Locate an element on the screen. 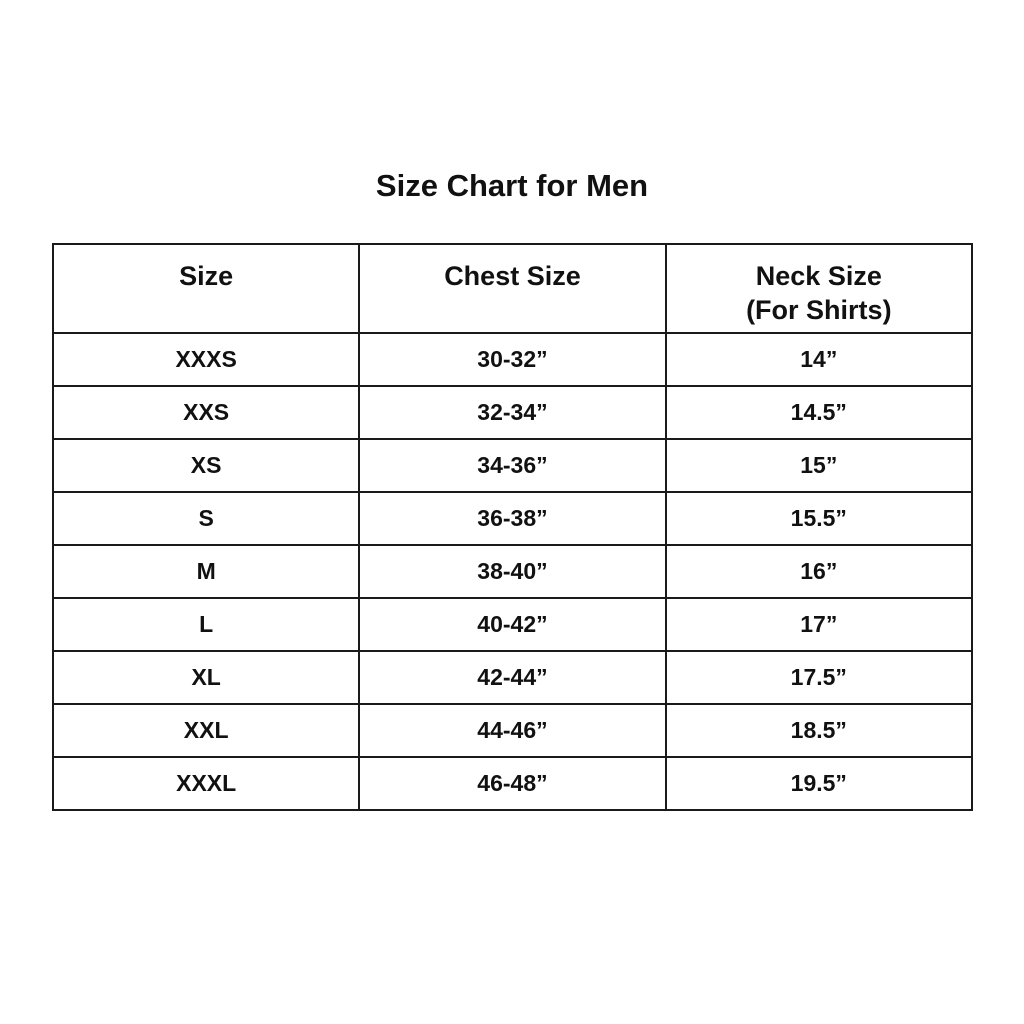  page-title: Size Chart for Men is located at coordinates (512, 185).